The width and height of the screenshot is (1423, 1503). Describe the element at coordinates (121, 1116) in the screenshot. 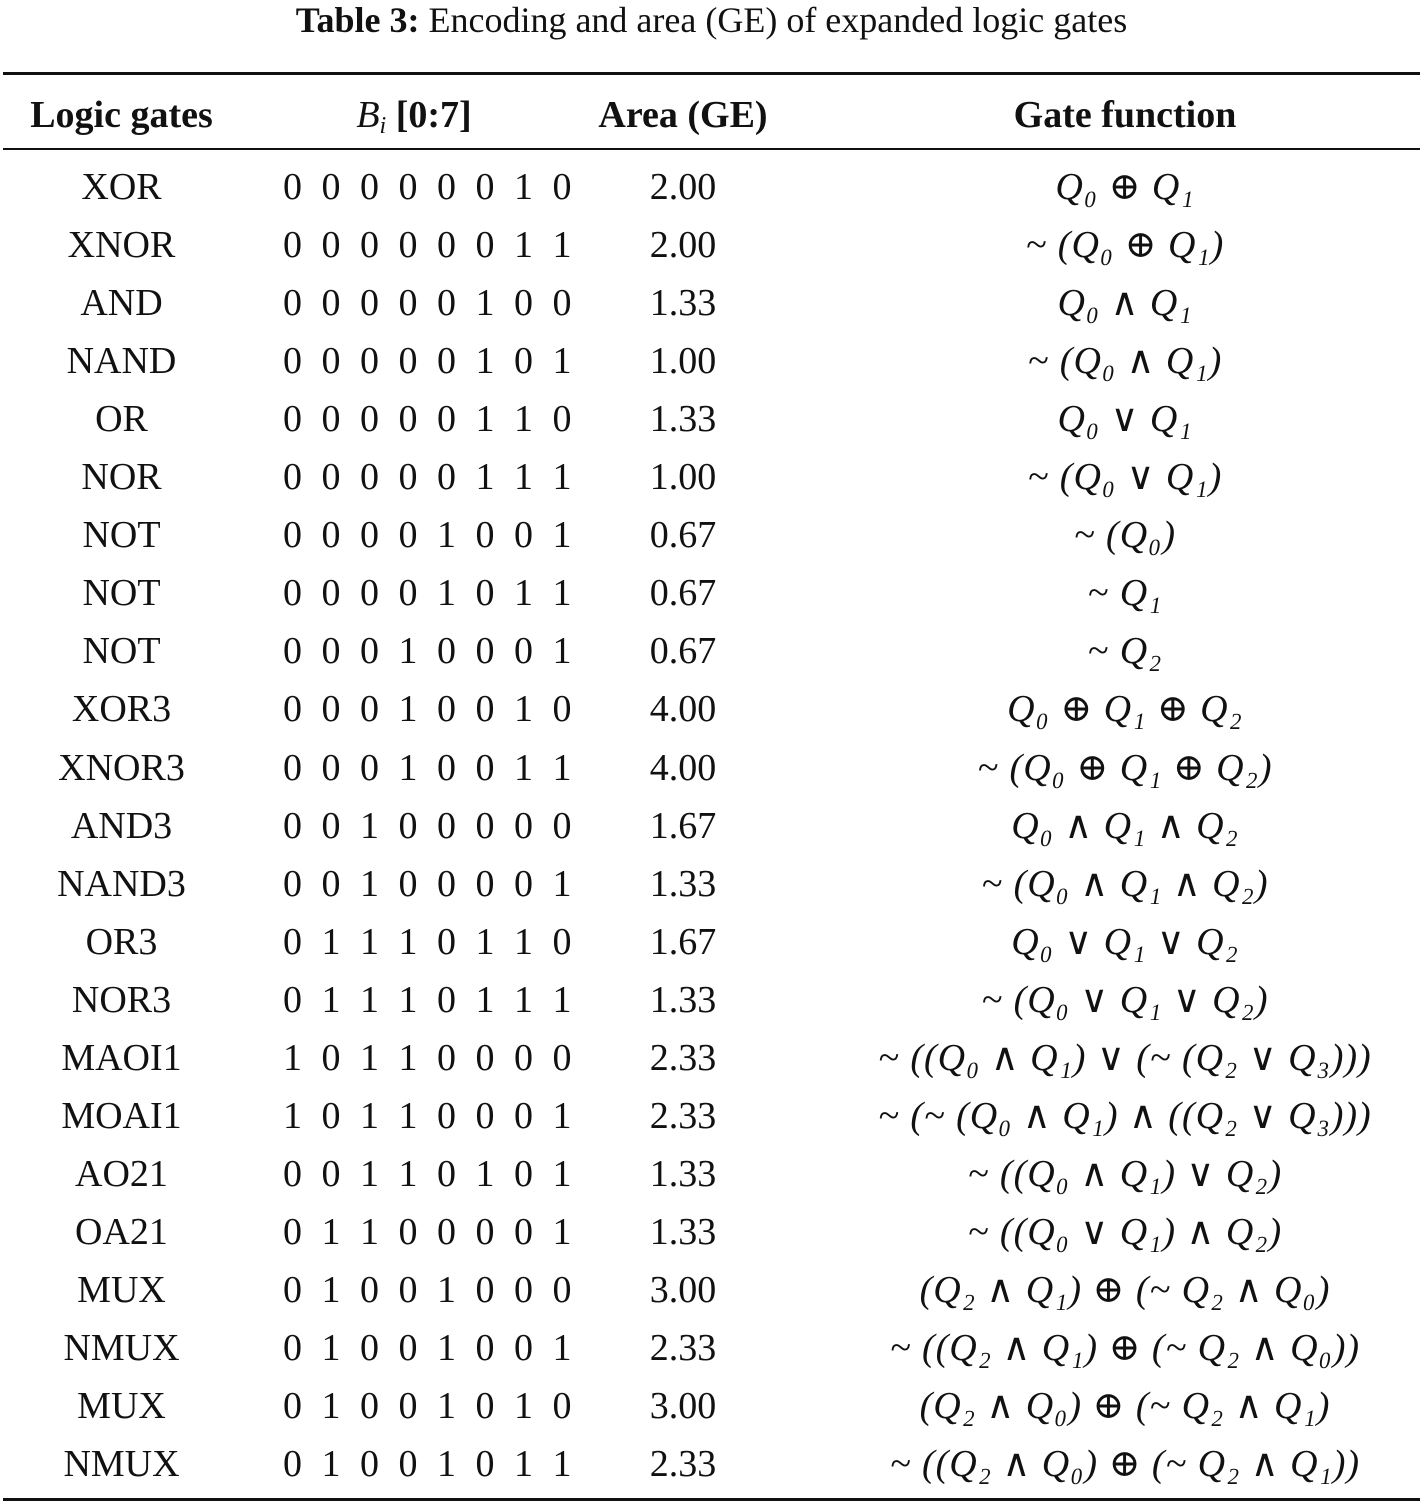

I see `cell-logic-gate: MOAI1` at that location.